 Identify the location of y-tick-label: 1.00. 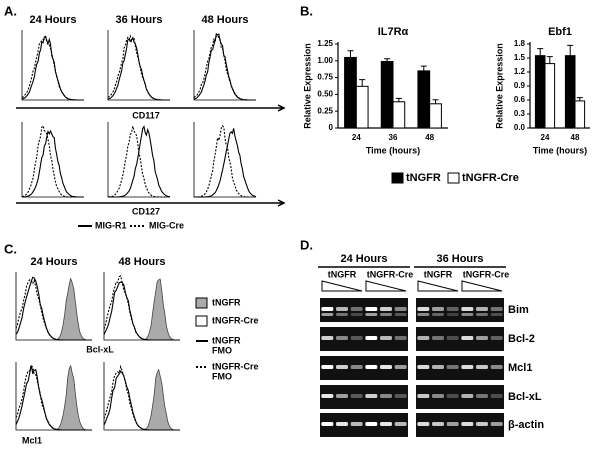
(325, 60).